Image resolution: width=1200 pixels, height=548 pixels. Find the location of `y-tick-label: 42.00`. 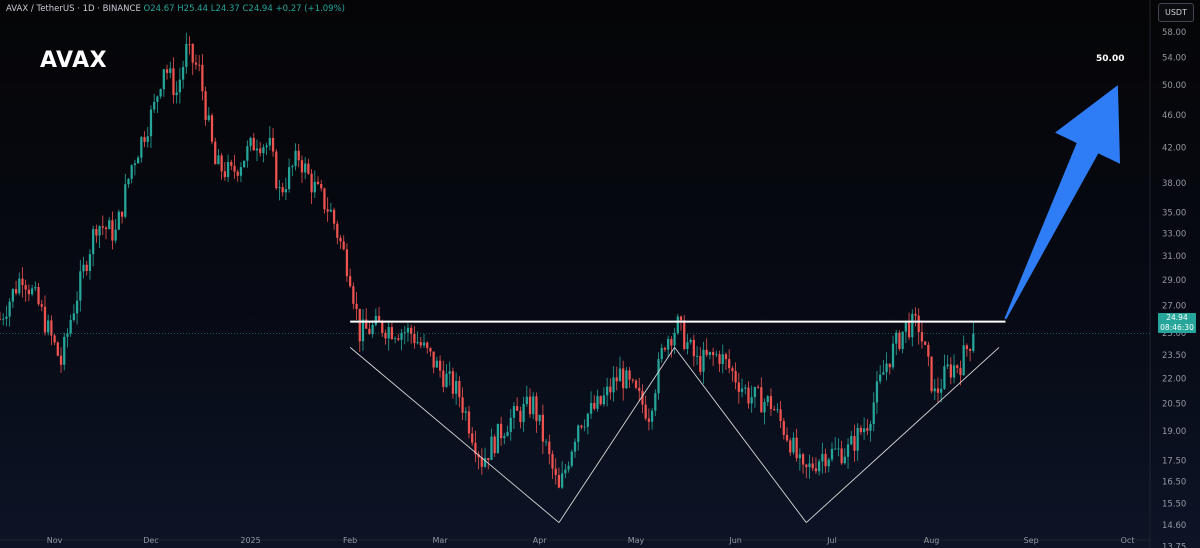

y-tick-label: 42.00 is located at coordinates (1174, 148).